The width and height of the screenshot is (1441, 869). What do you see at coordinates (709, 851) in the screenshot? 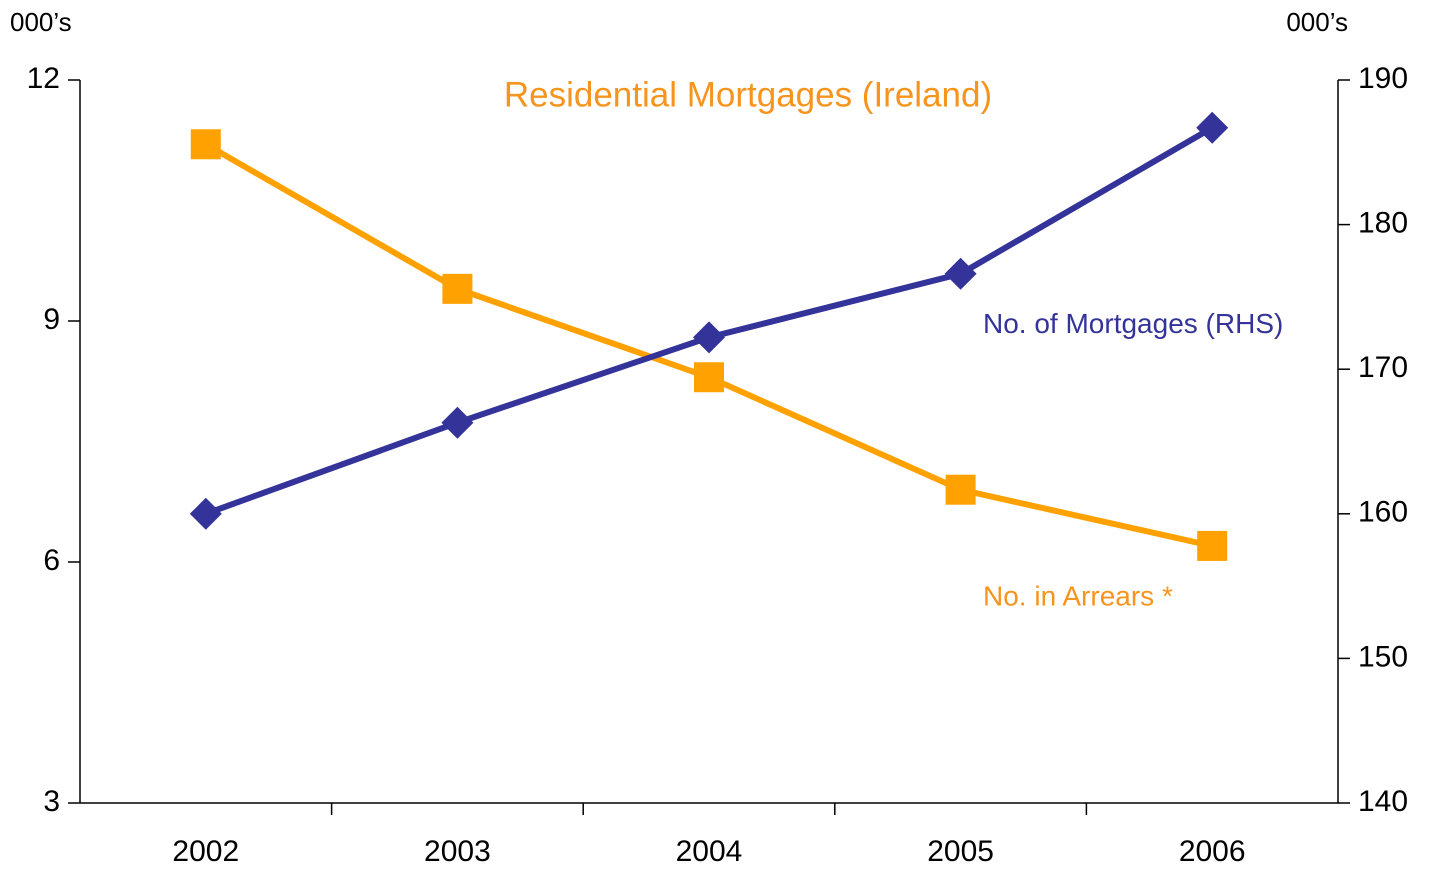
I see `x-tick-label: 2004` at bounding box center [709, 851].